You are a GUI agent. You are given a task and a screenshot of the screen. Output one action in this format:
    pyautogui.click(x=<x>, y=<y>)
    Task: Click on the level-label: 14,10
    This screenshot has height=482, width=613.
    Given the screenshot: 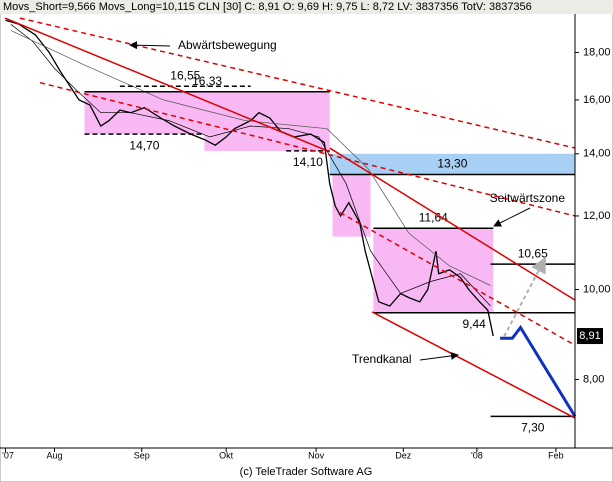 What is the action you would take?
    pyautogui.click(x=308, y=162)
    